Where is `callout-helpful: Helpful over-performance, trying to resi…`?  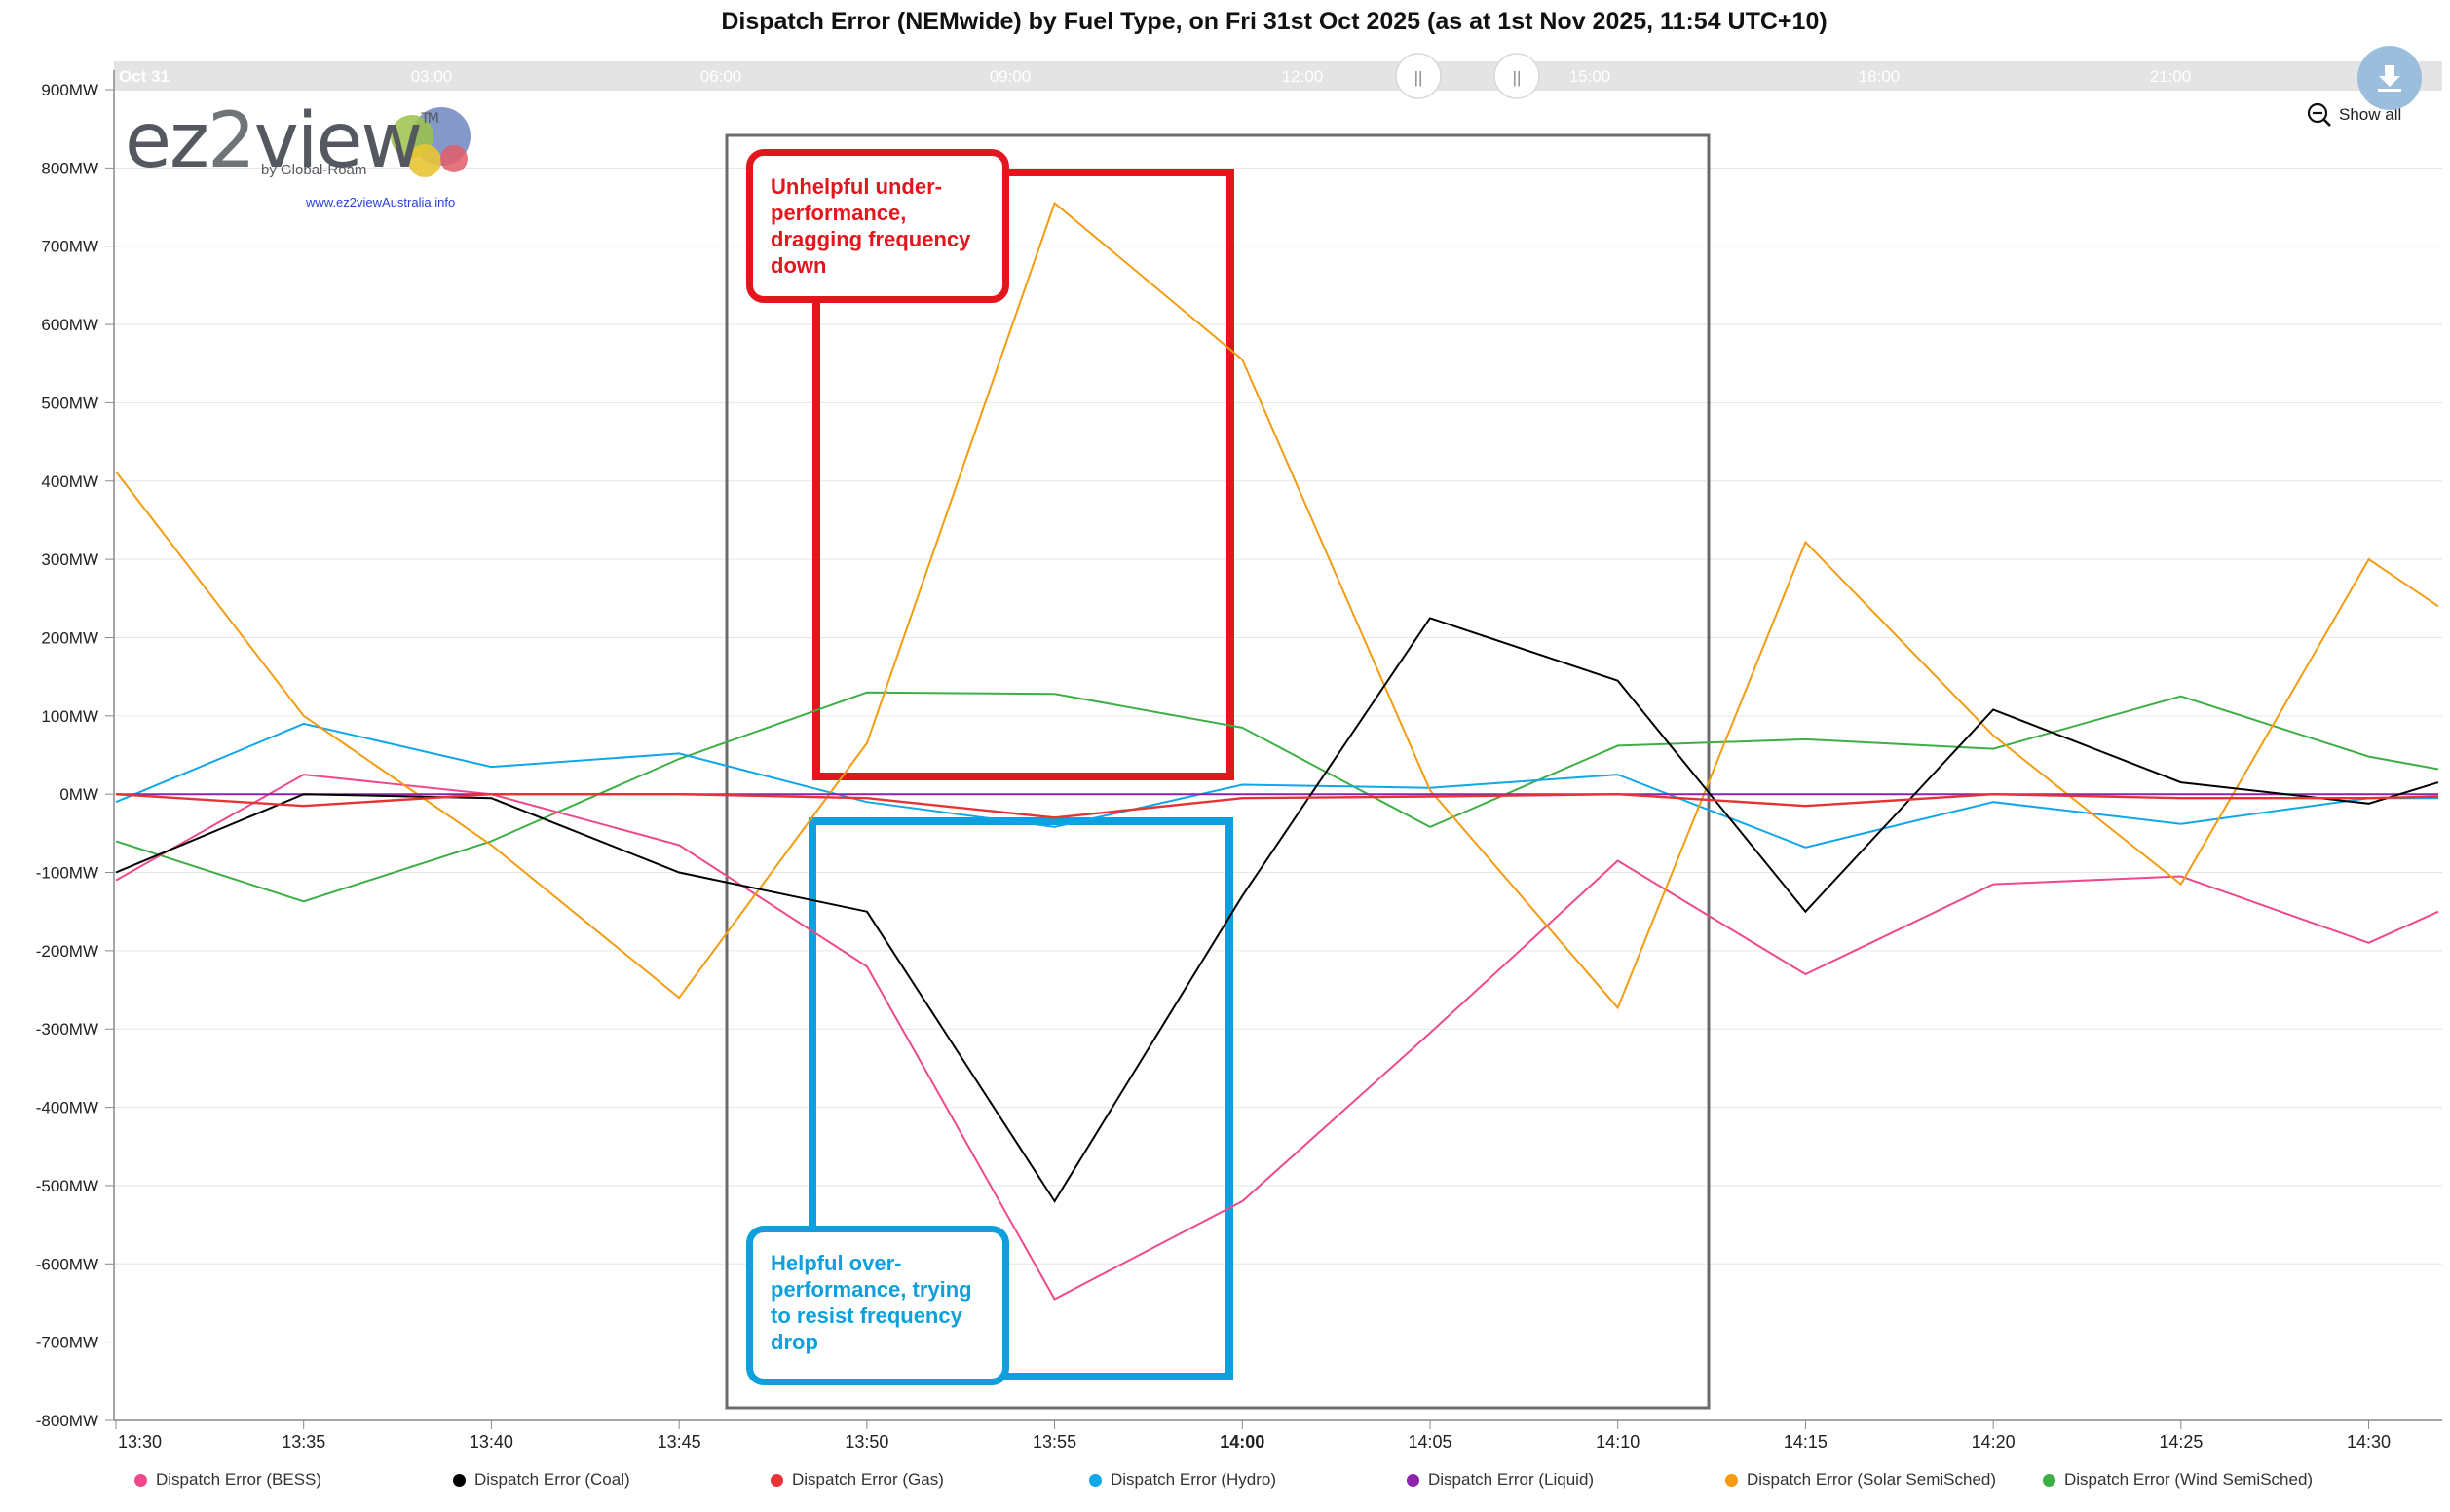
callout-helpful: Helpful over-performance, trying to resi… is located at coordinates (878, 1305).